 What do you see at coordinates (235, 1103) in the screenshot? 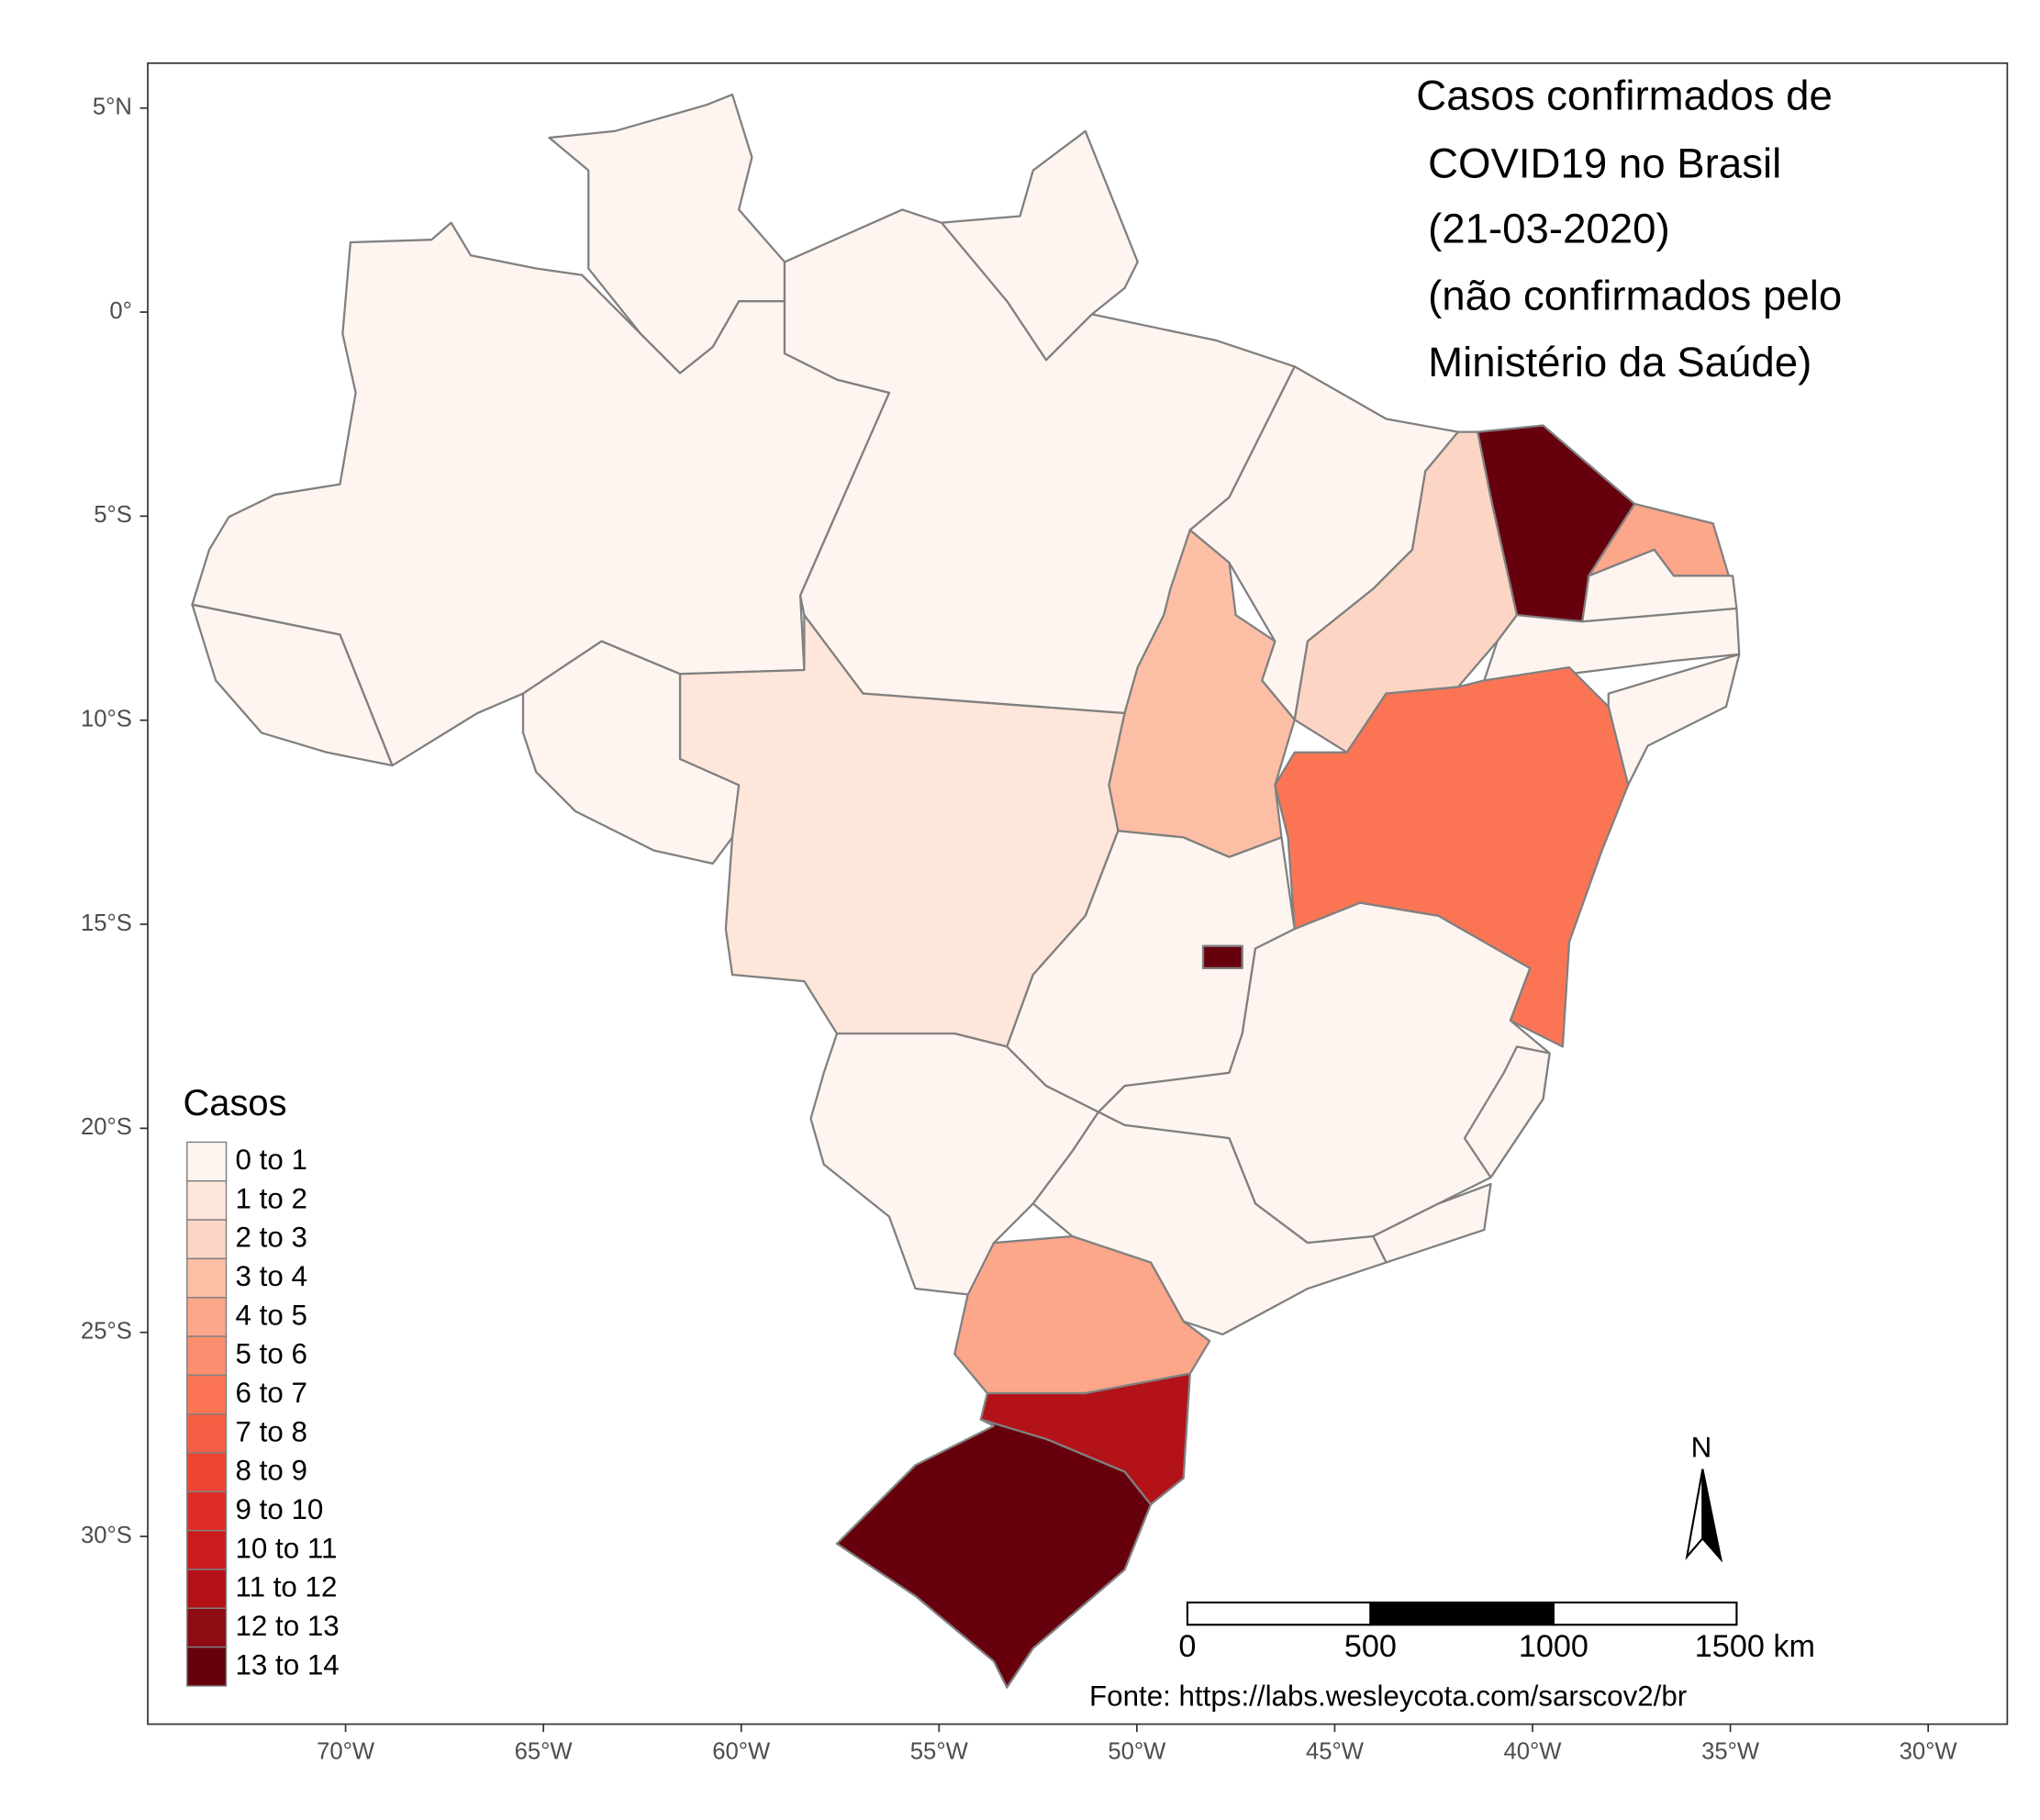
I see `legend-title: Casos` at bounding box center [235, 1103].